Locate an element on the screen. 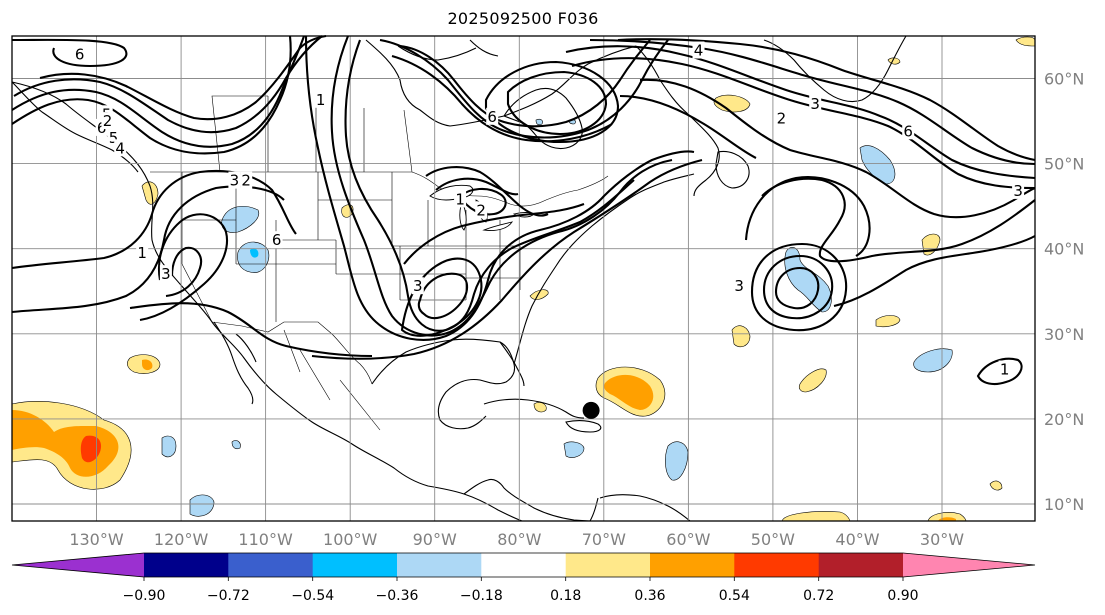 The width and height of the screenshot is (1105, 615). shade-pacific-red is located at coordinates (91, 449).